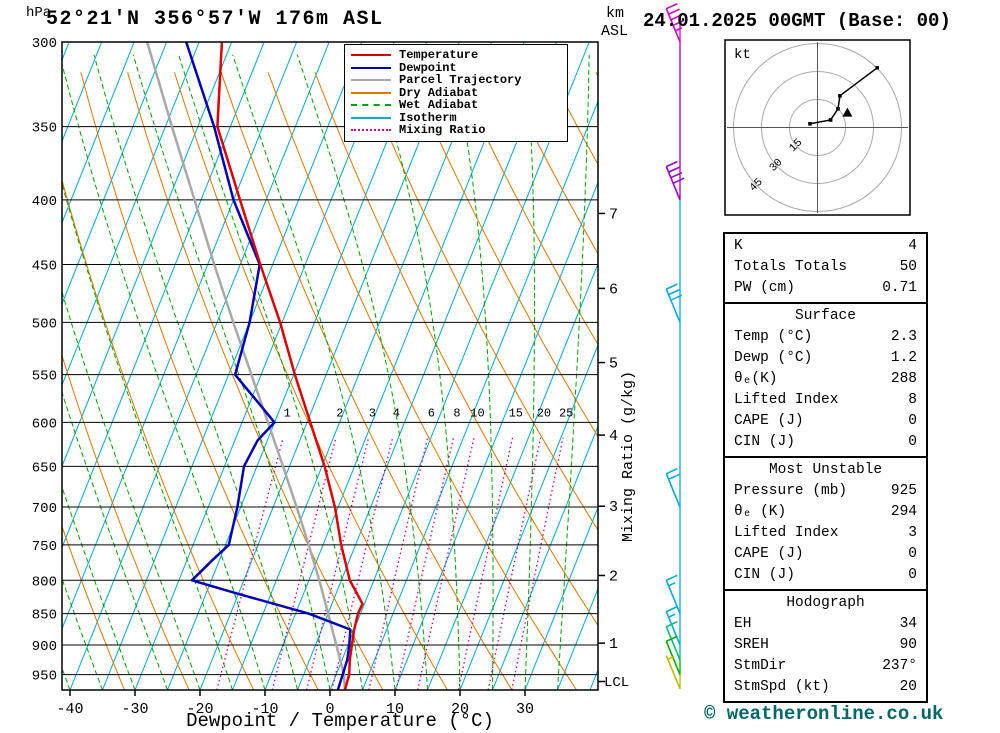  Describe the element at coordinates (825, 288) in the screenshot. I see `table-row: PW (cm) 0.71` at that location.